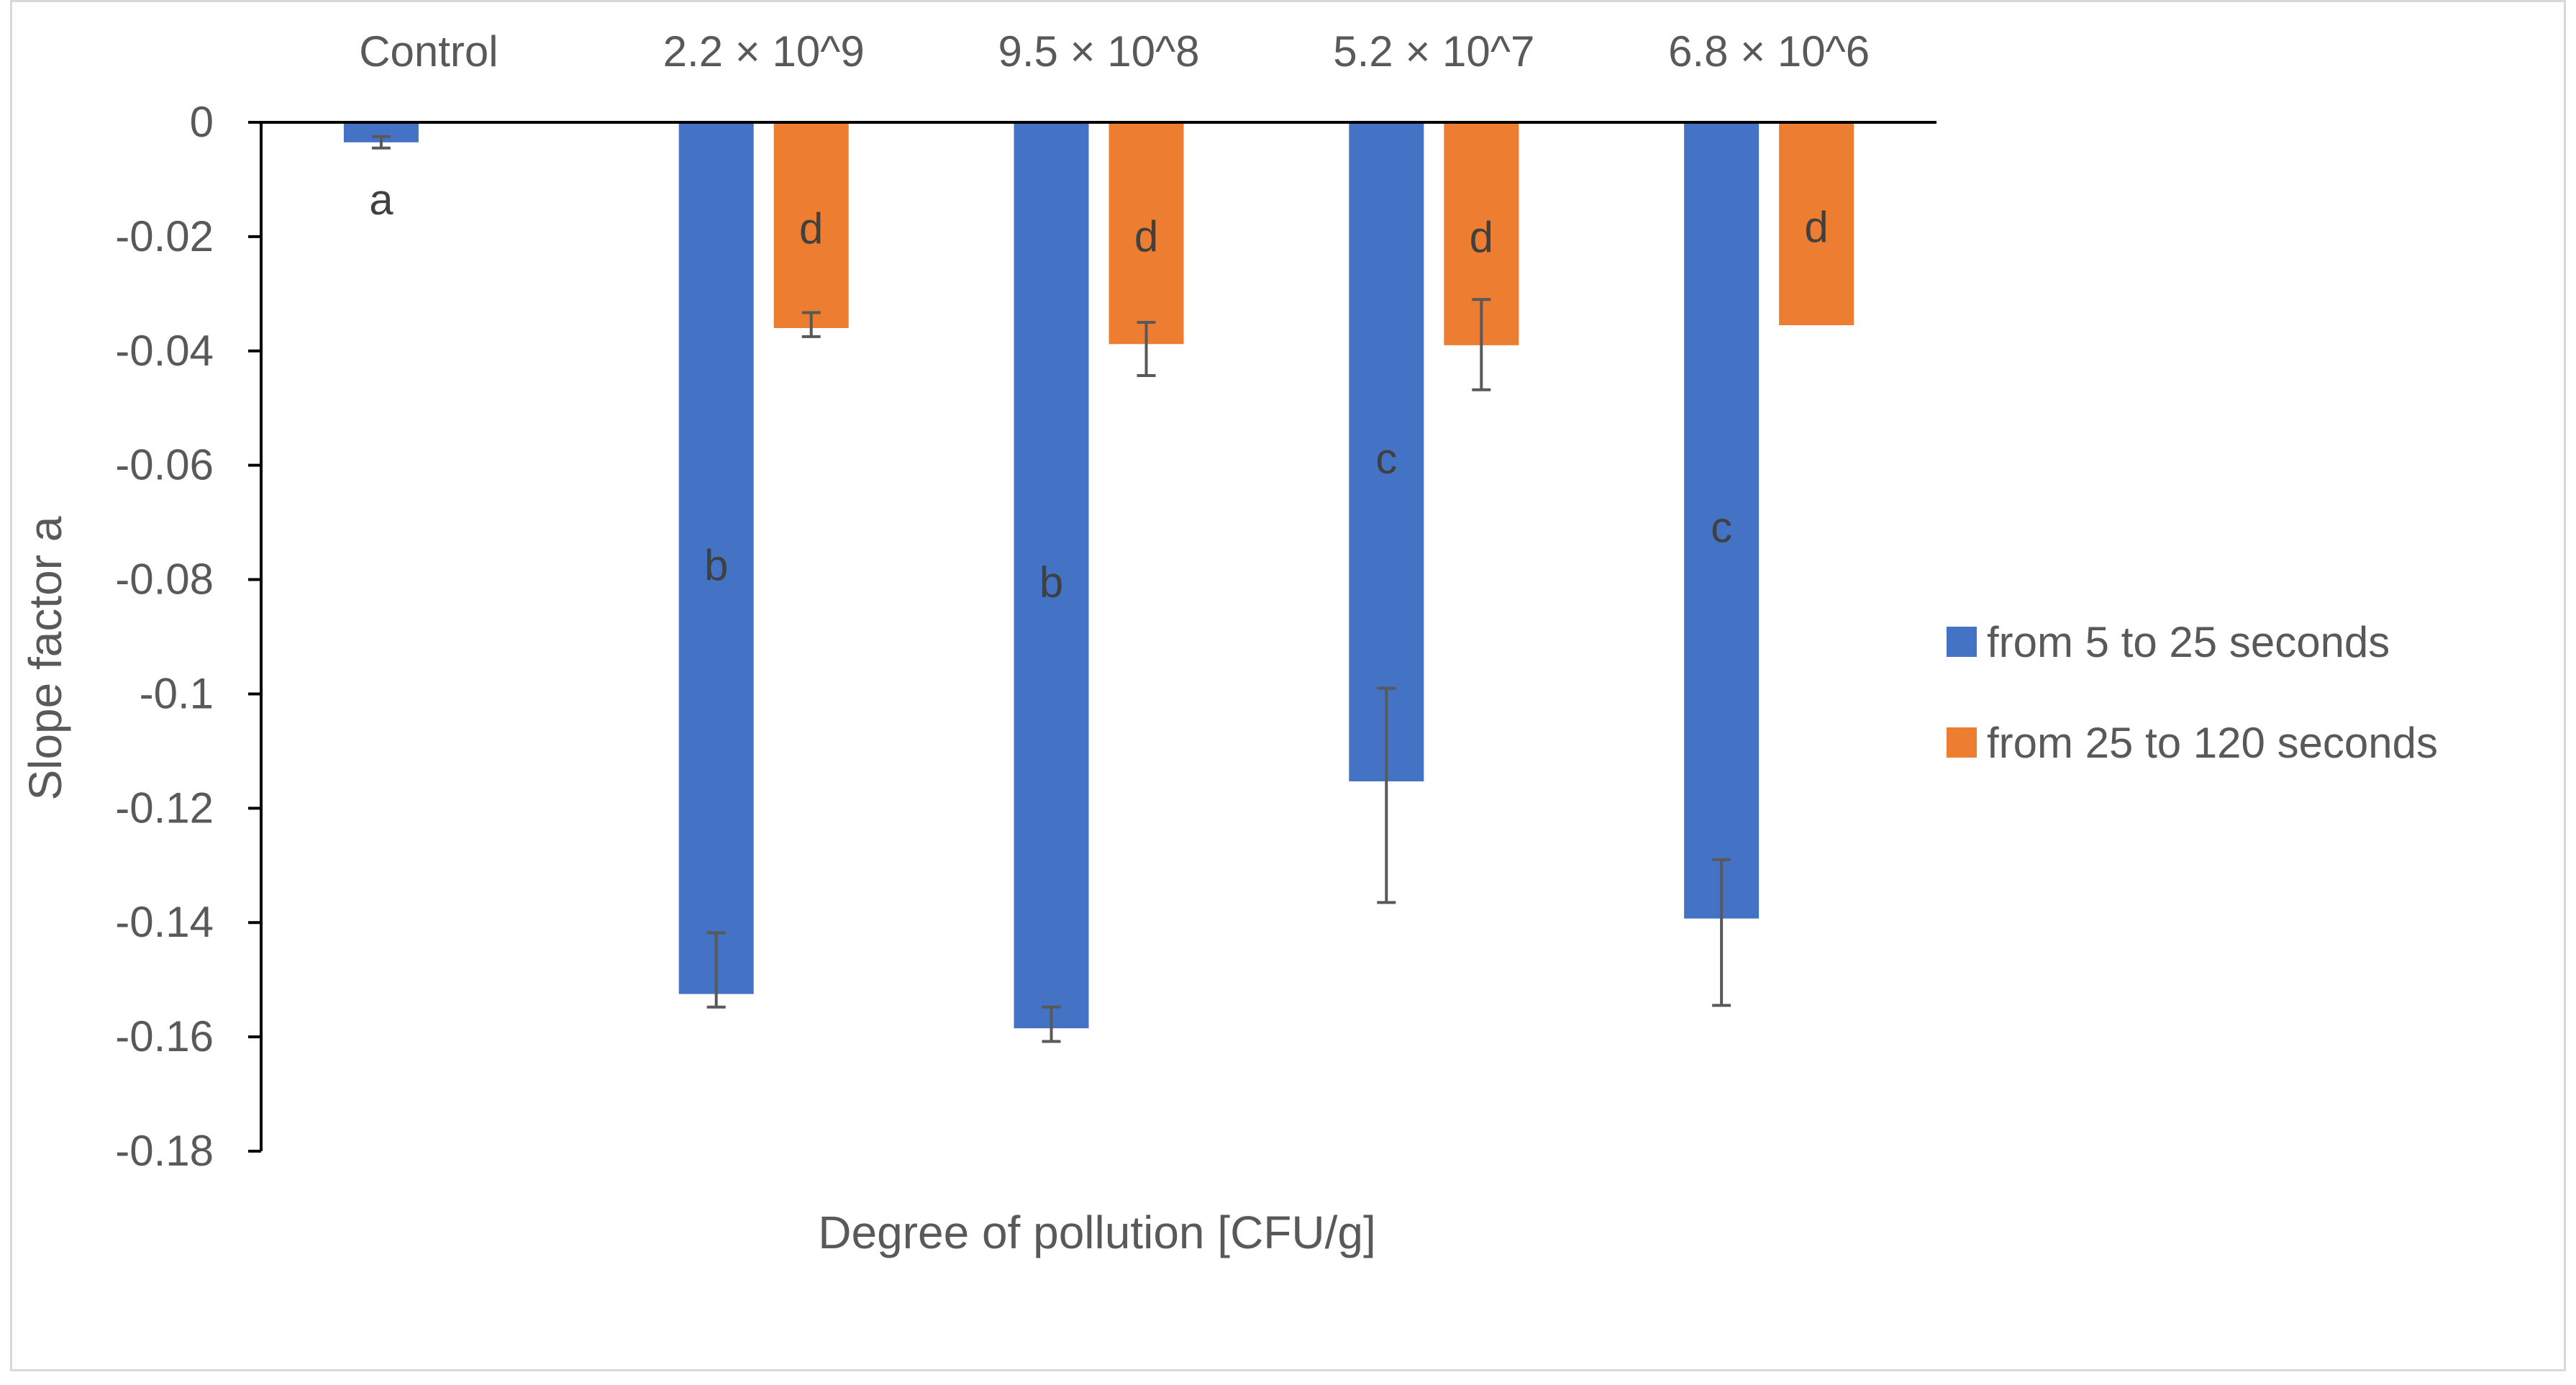  What do you see at coordinates (1097, 1232) in the screenshot?
I see `x-axis-label: Degree of pollution [CFU/g]` at bounding box center [1097, 1232].